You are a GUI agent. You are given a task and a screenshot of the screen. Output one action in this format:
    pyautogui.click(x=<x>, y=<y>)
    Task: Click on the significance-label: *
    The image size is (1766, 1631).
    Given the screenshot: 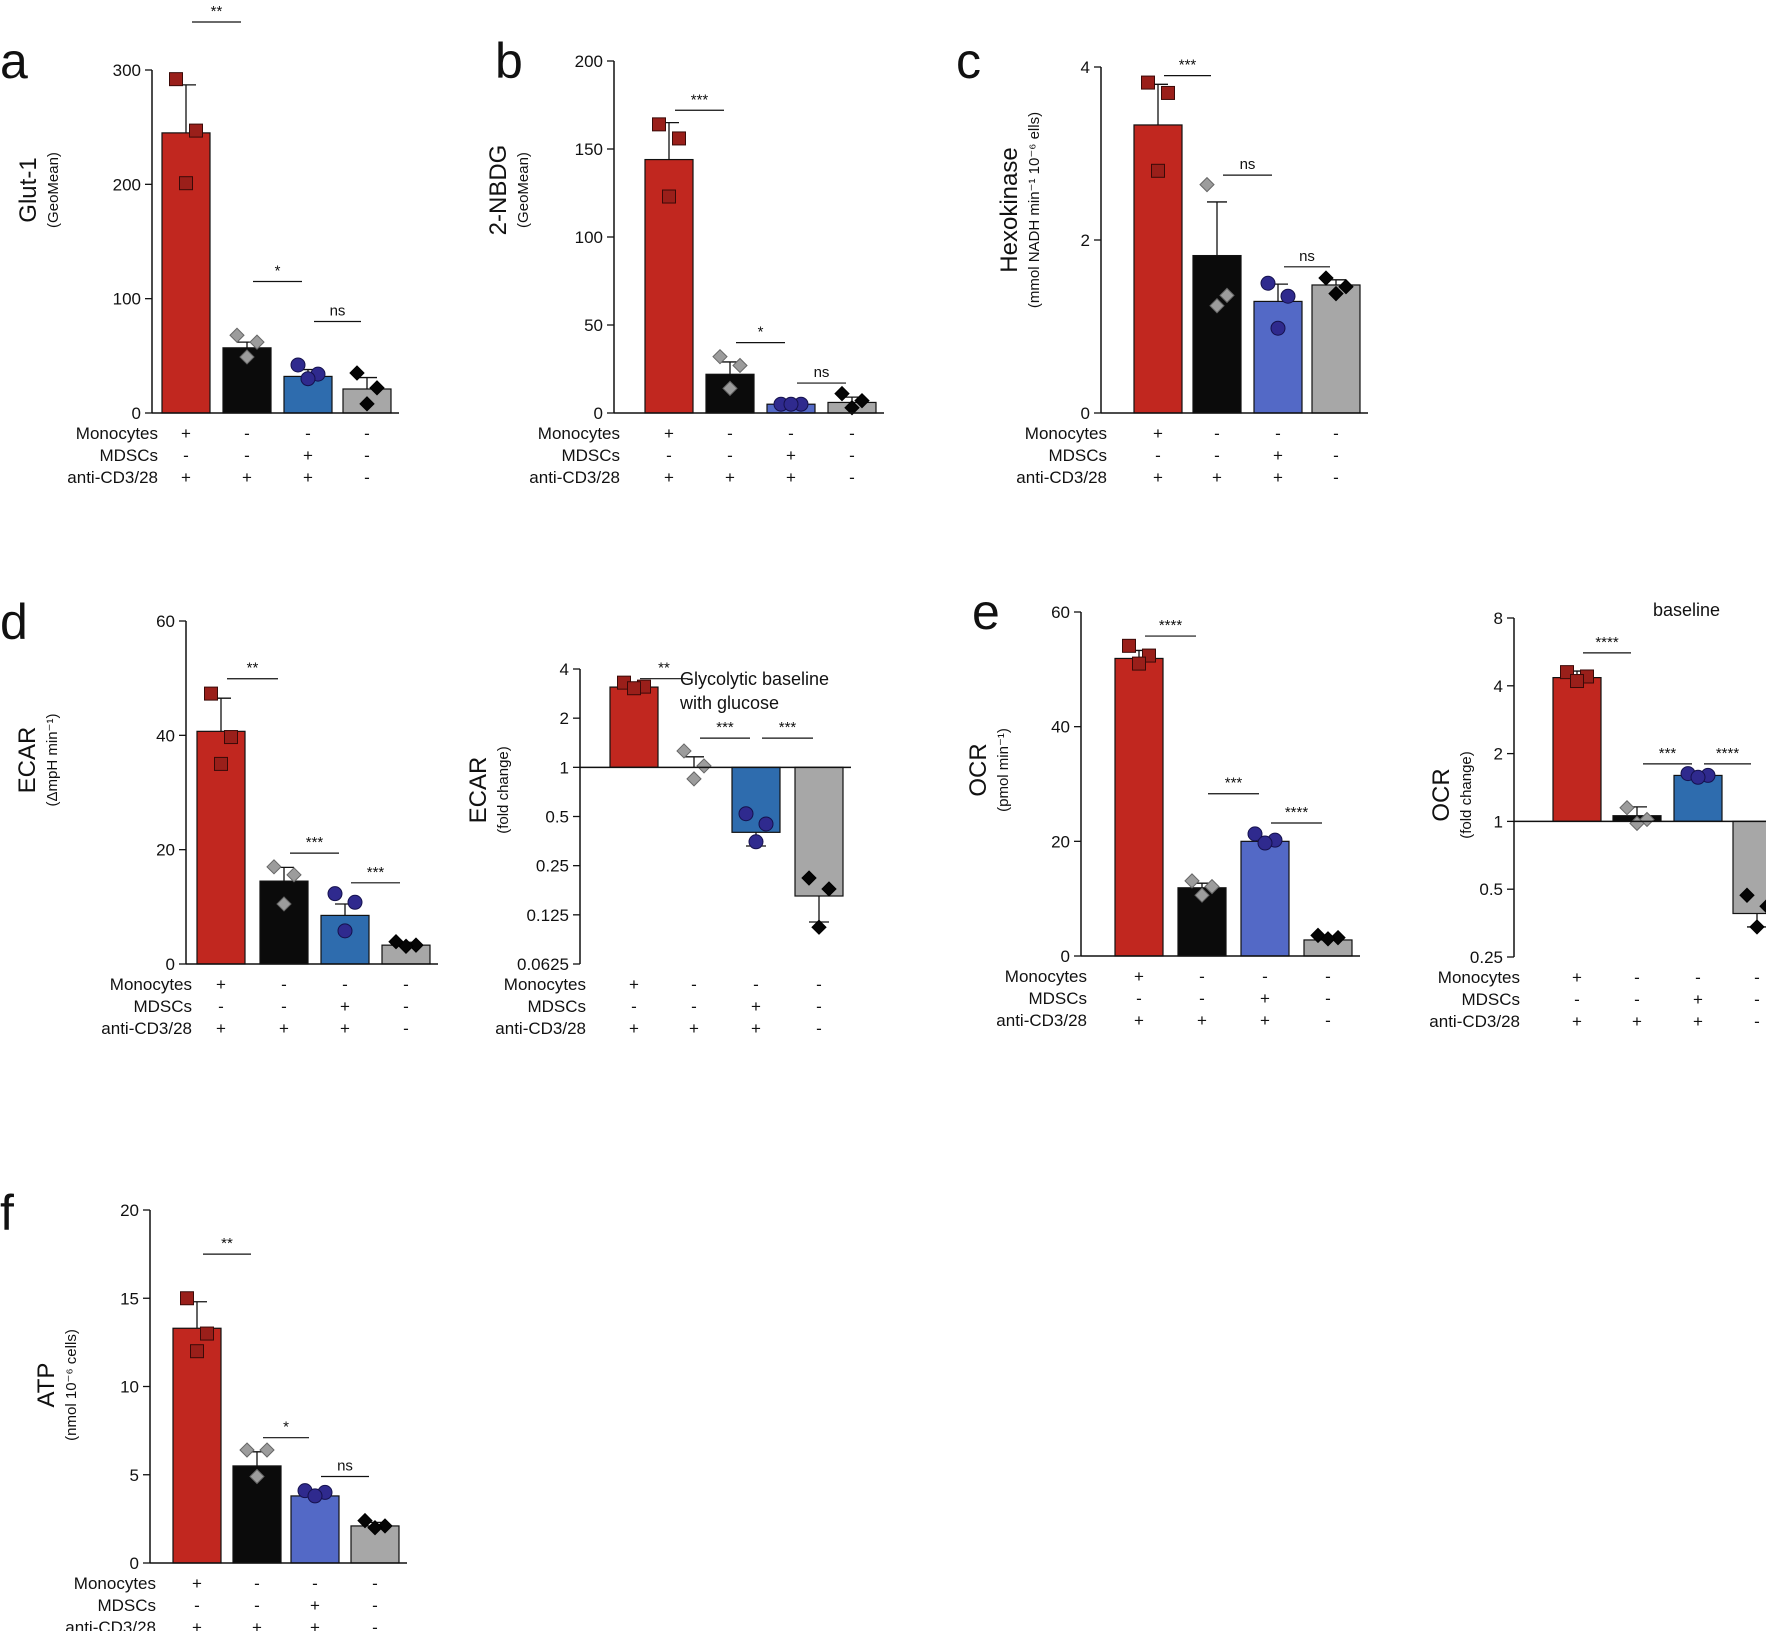 What is the action you would take?
    pyautogui.click(x=278, y=271)
    